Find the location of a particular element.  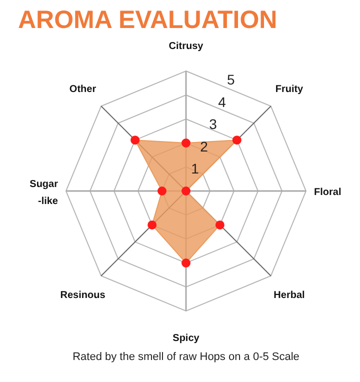

spoke-label: Fruity is located at coordinates (289, 89).